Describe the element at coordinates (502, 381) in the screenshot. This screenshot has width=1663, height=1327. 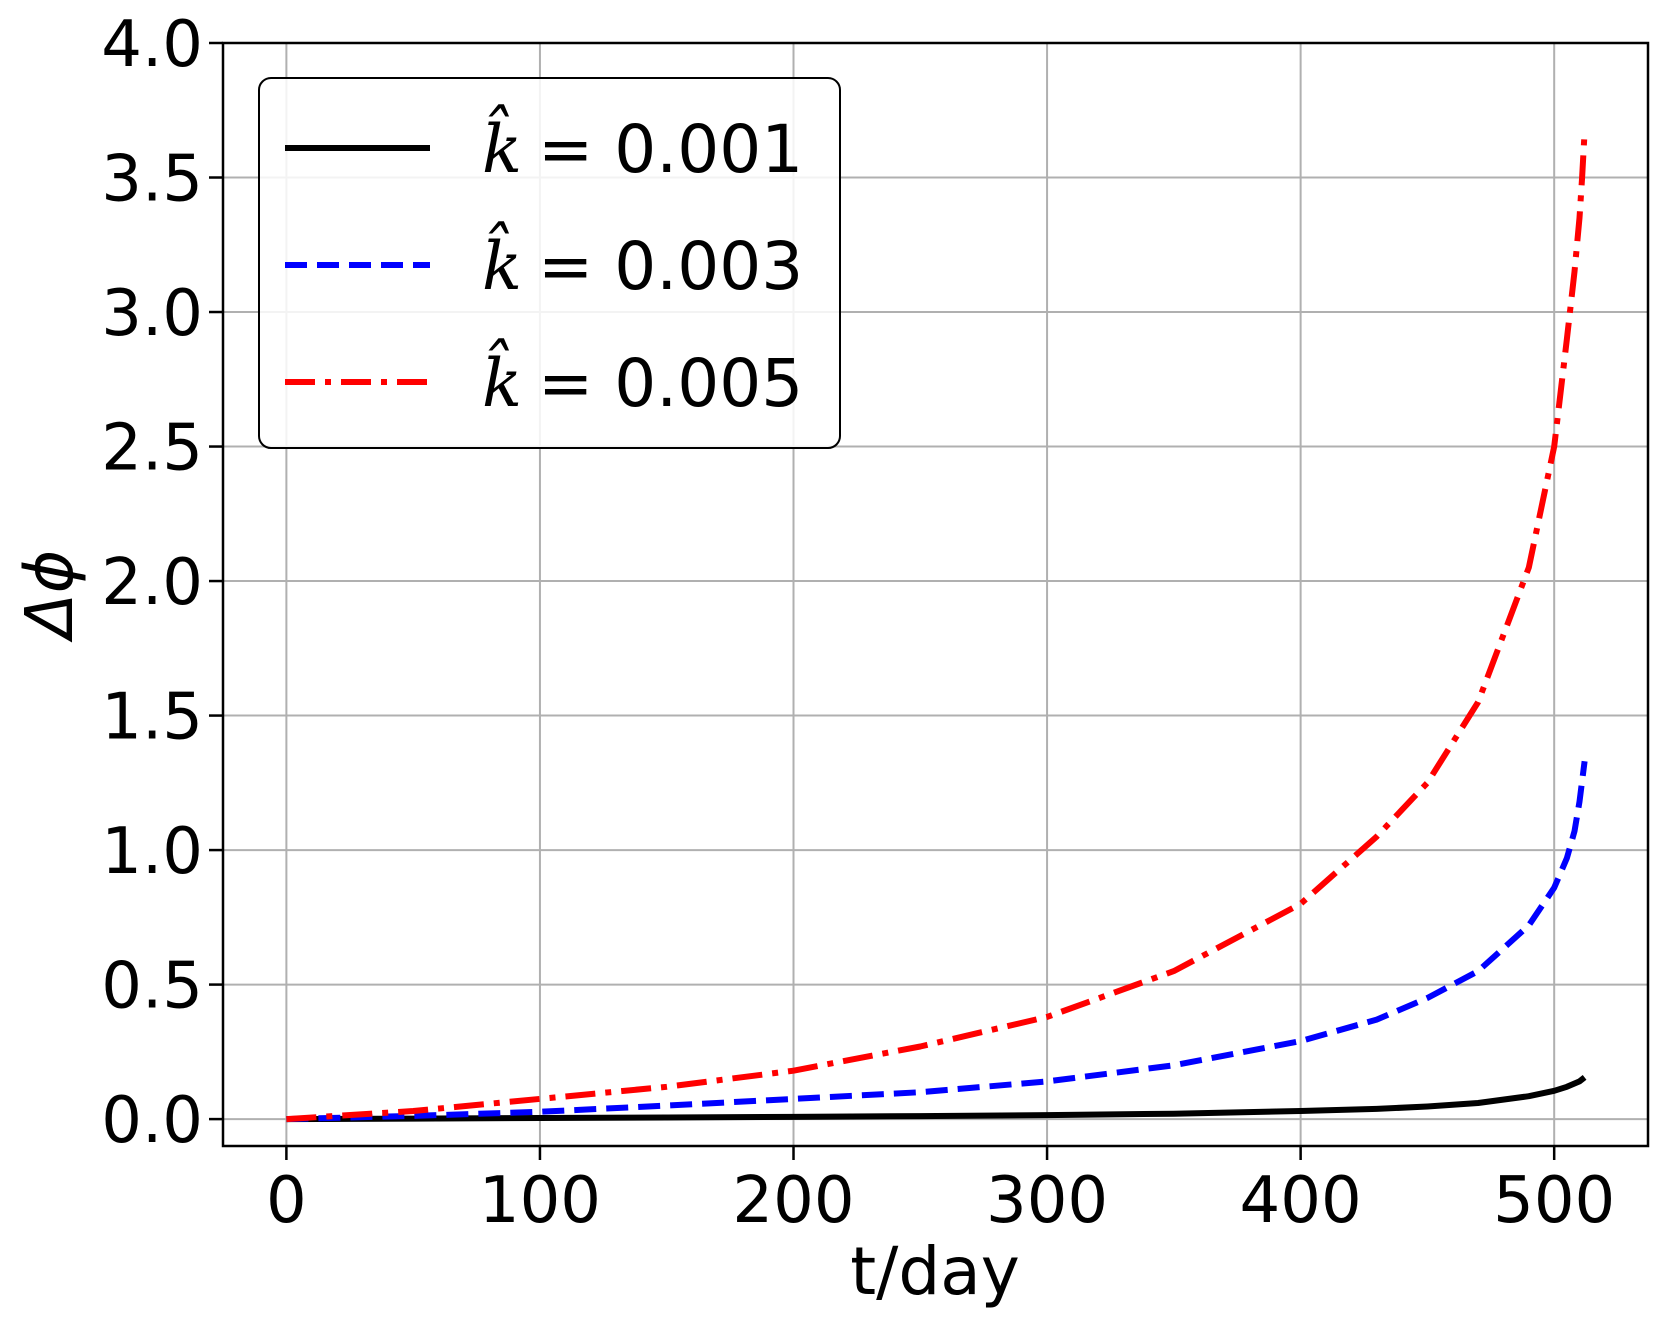
I see `legend-symbol-3: k̂` at that location.